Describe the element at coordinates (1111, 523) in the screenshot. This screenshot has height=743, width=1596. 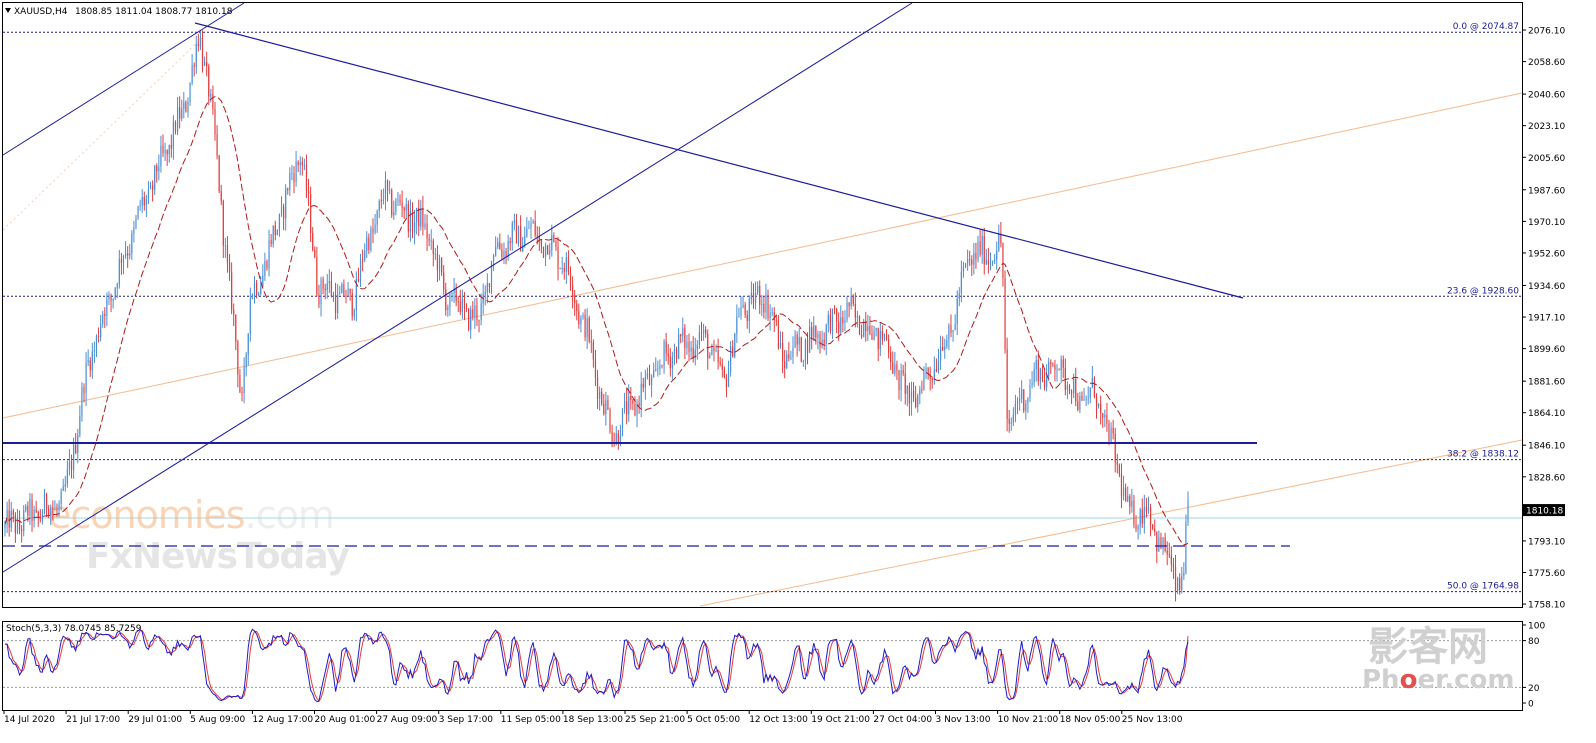
I see `orange-lower-line` at that location.